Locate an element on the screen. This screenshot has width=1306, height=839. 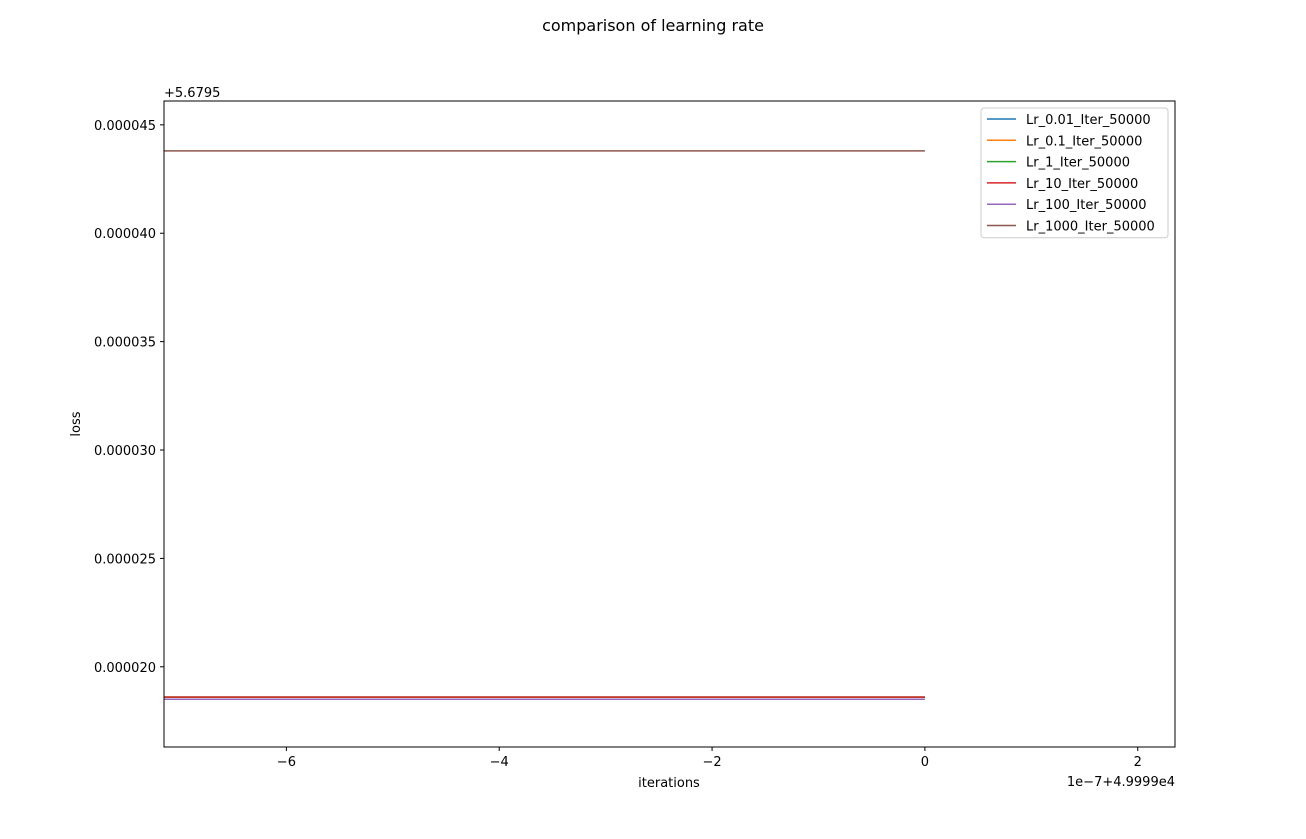
legend-label-1: Lr_0.1_Iter_50000 is located at coordinates (1084, 141).